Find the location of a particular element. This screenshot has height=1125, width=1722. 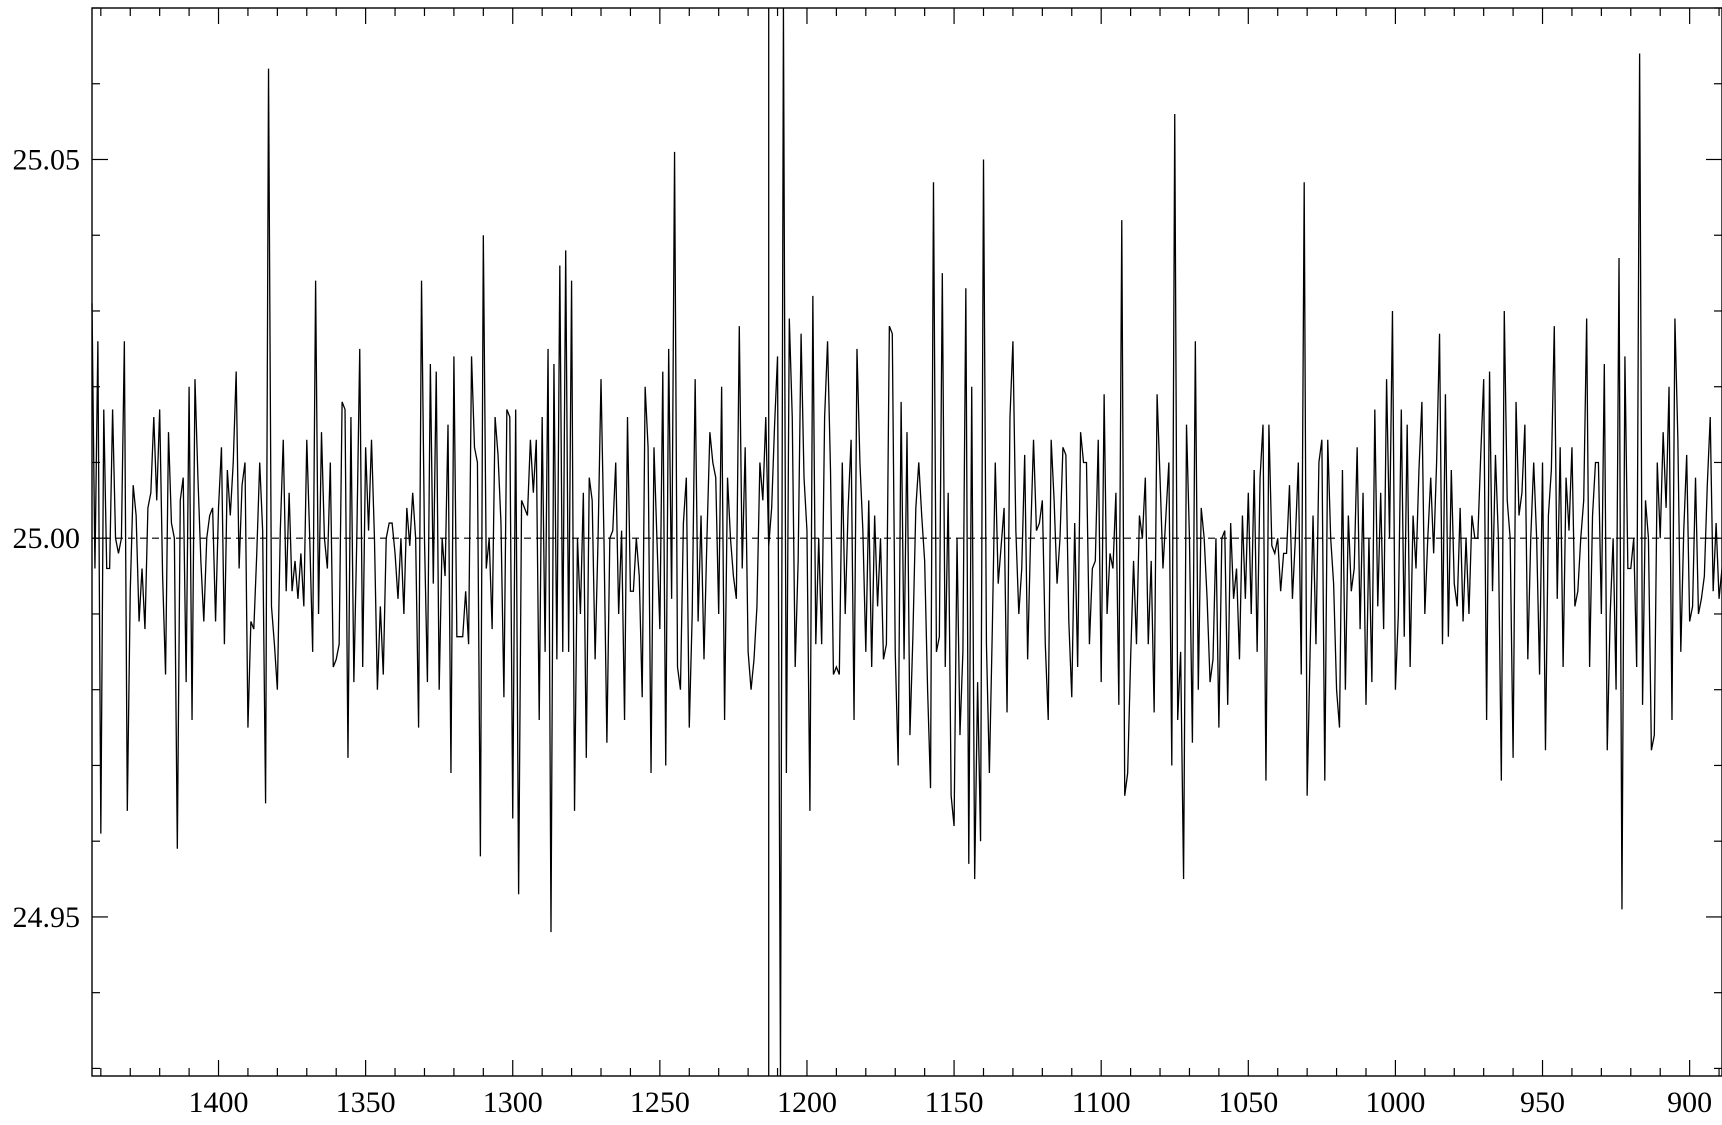

x-tick-label: 1050 is located at coordinates (1248, 1102).